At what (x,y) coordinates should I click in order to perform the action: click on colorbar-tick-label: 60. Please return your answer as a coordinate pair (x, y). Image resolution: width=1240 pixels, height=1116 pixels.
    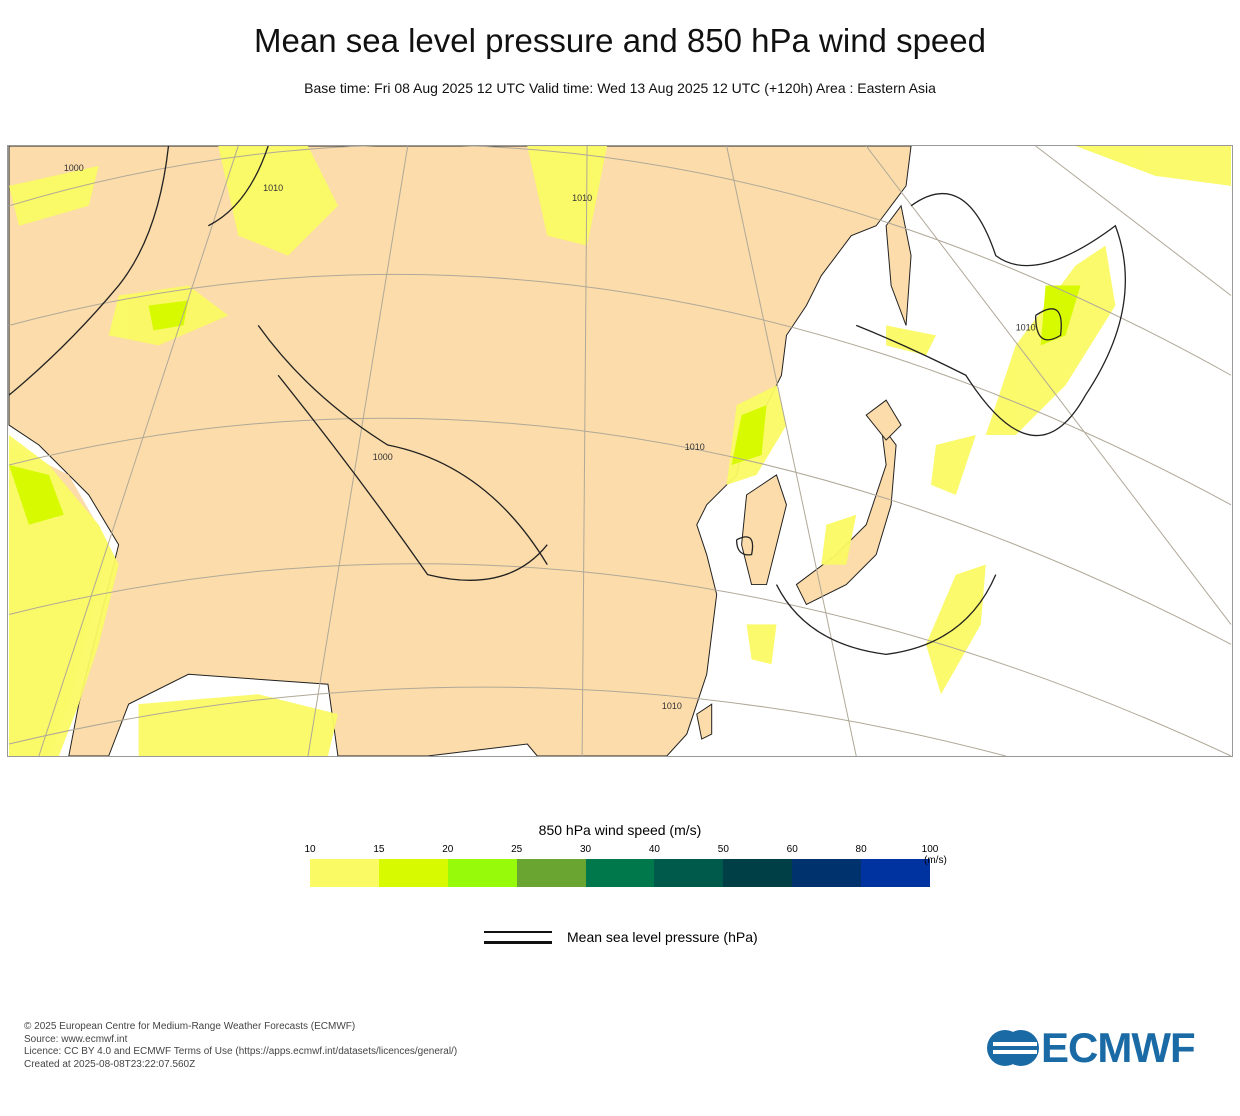
    Looking at the image, I should click on (792, 849).